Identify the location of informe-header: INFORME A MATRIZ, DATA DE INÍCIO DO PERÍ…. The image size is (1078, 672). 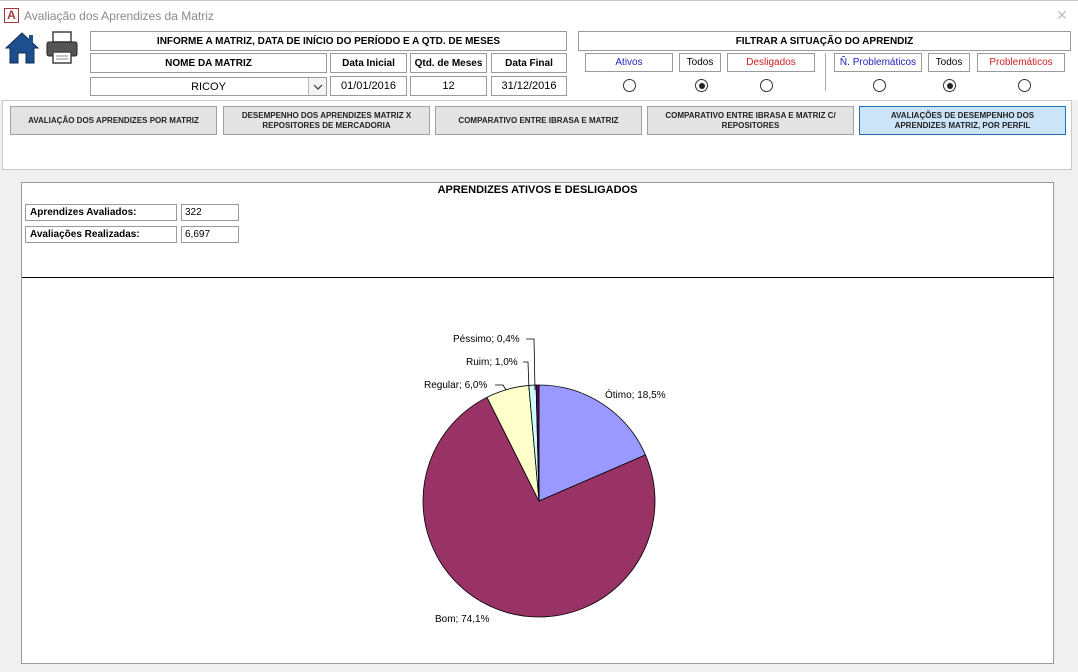
(328, 41).